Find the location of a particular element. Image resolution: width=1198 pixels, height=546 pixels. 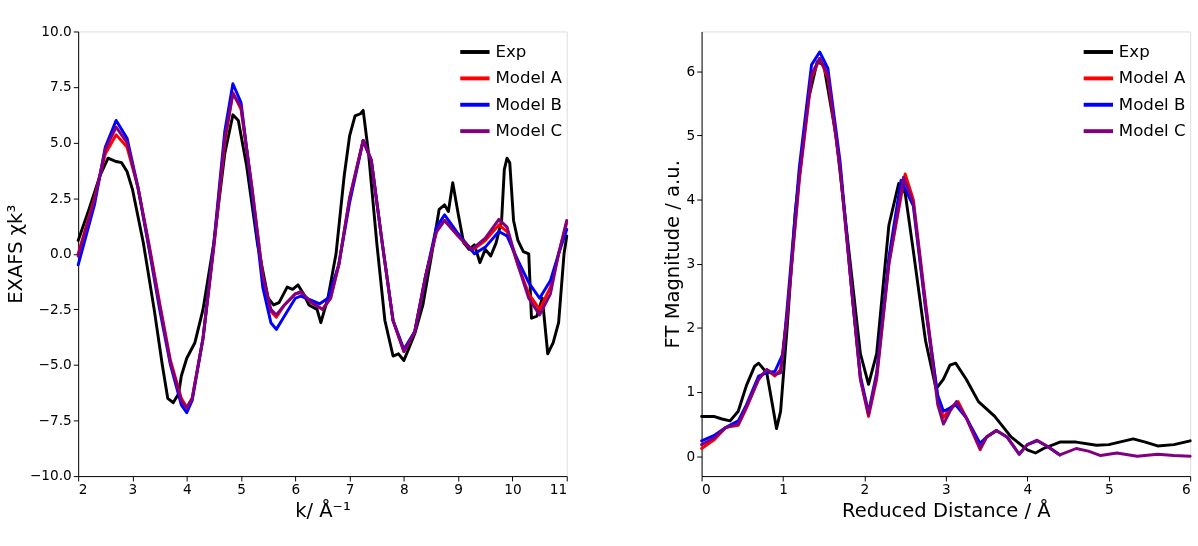

x-tick-label: 11 is located at coordinates (558, 489).